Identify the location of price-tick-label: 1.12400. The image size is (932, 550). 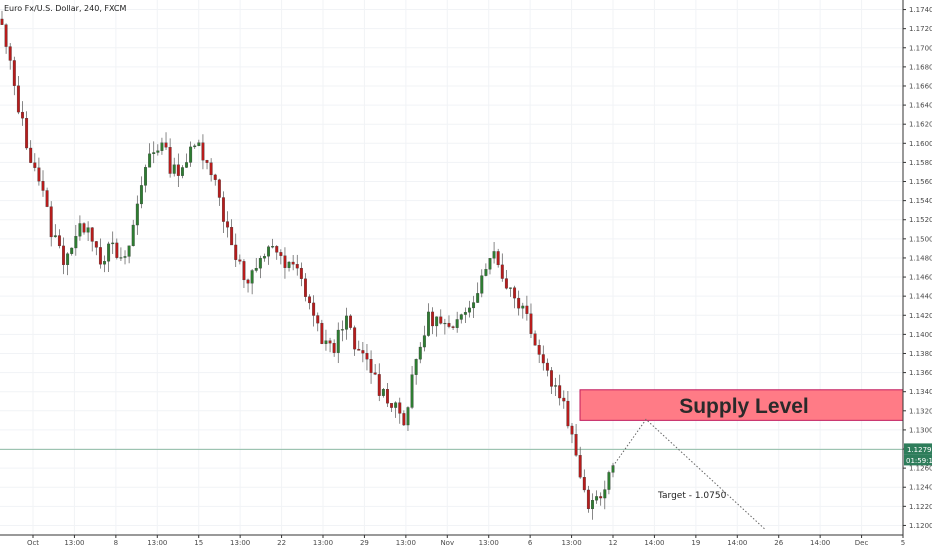
(920, 488).